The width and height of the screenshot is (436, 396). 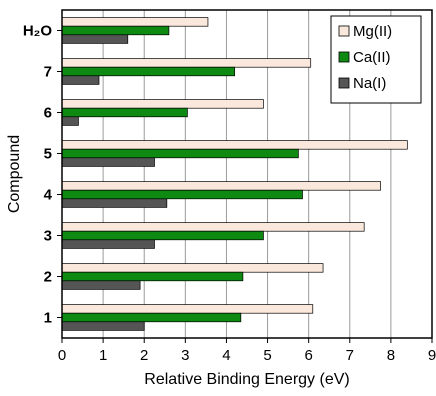 What do you see at coordinates (48, 277) in the screenshot?
I see `category-label: 2` at bounding box center [48, 277].